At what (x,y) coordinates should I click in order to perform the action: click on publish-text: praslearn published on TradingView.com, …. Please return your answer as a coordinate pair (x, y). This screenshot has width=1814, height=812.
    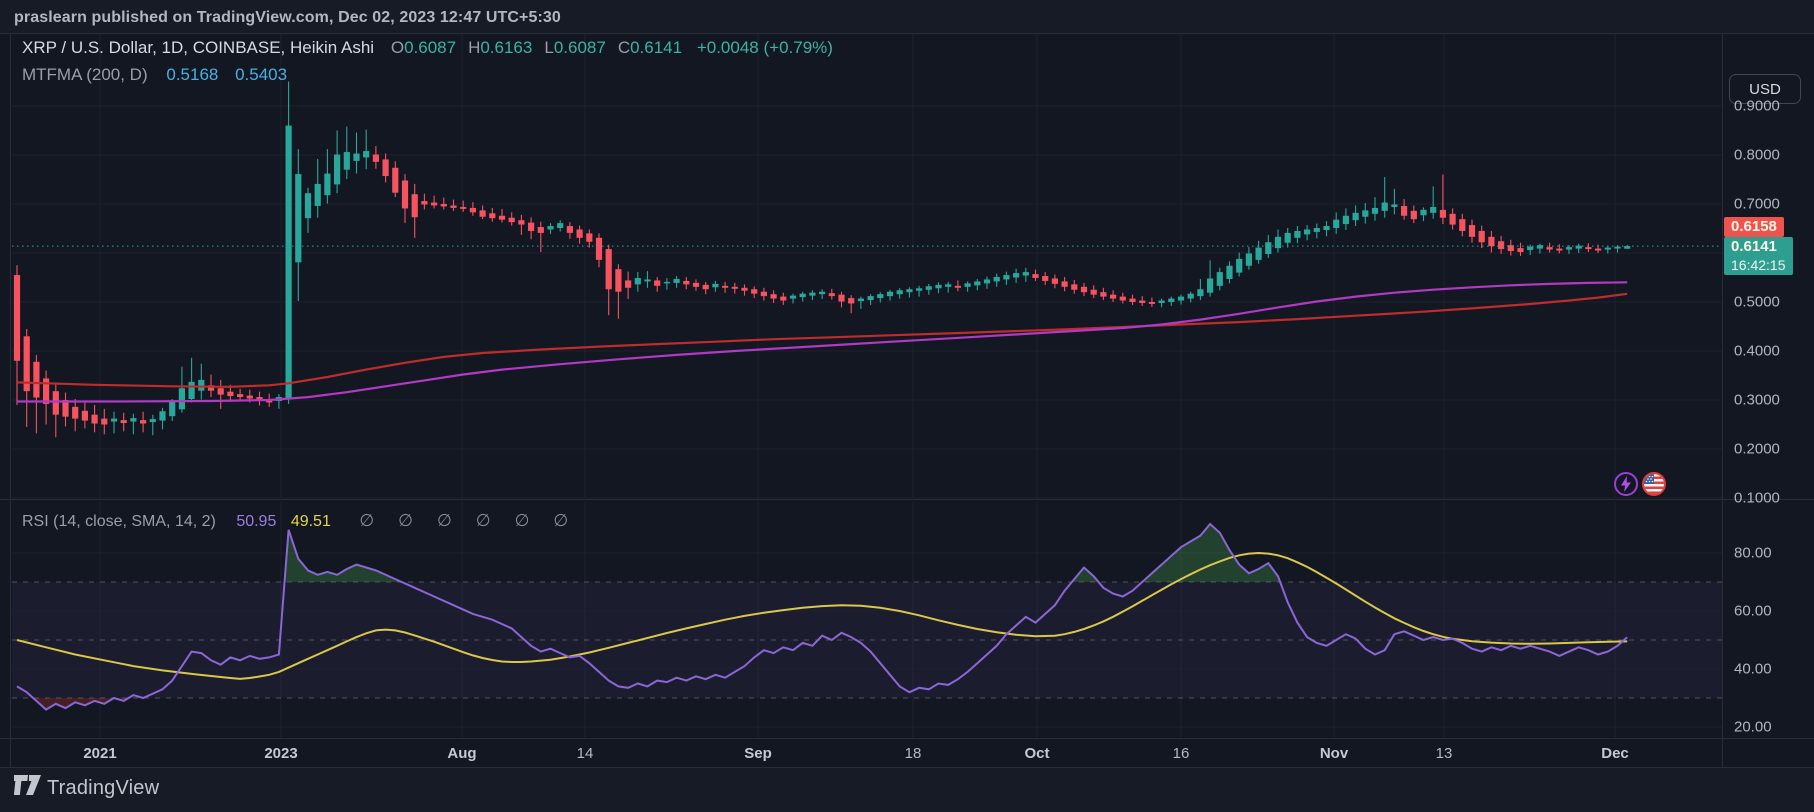
    Looking at the image, I should click on (287, 17).